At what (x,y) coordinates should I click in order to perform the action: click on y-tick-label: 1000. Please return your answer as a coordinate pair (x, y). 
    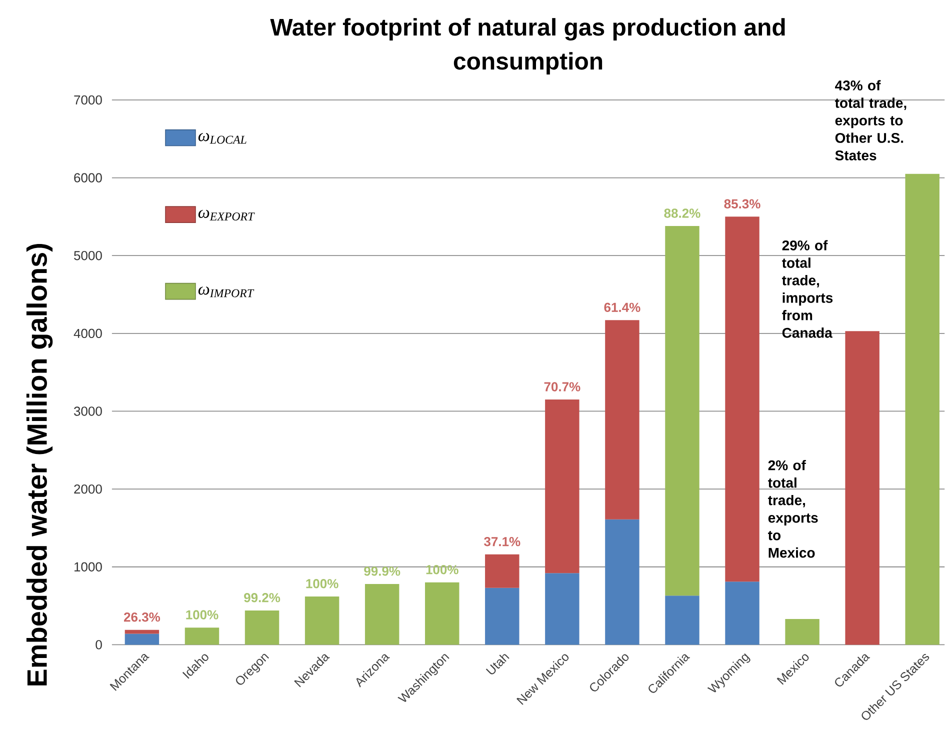
    Looking at the image, I should click on (88, 567).